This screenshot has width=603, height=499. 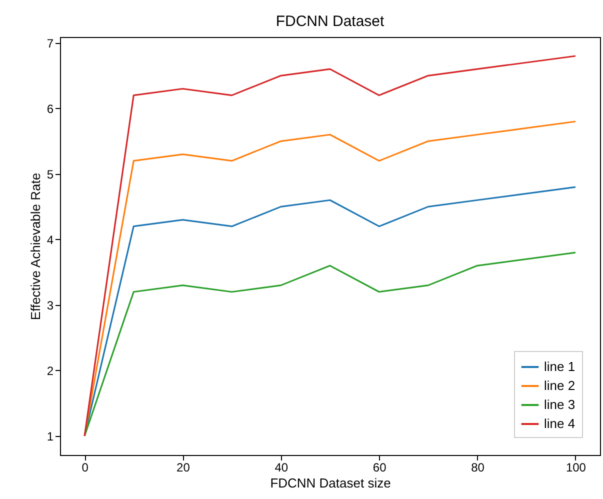 I want to click on legend-label: line 2, so click(x=560, y=385).